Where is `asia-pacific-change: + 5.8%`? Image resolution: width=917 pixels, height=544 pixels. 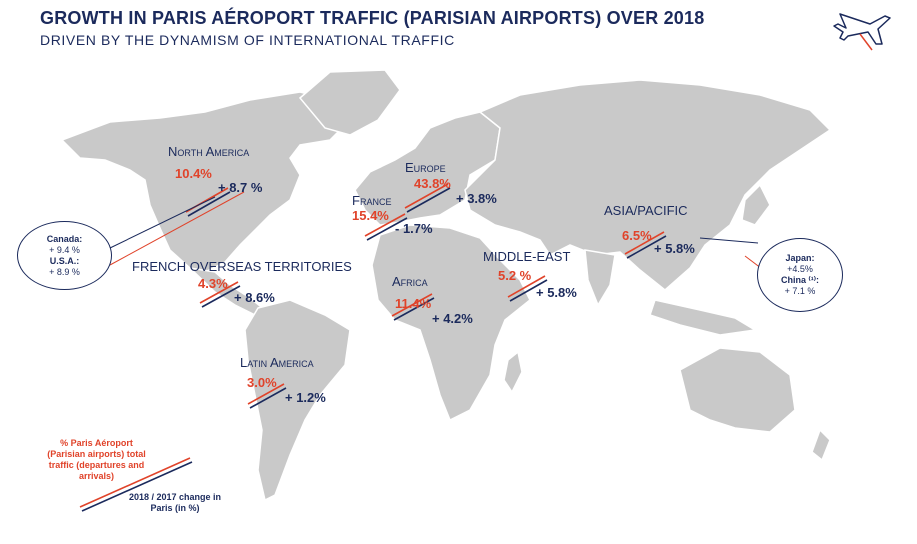 asia-pacific-change: + 5.8% is located at coordinates (674, 248).